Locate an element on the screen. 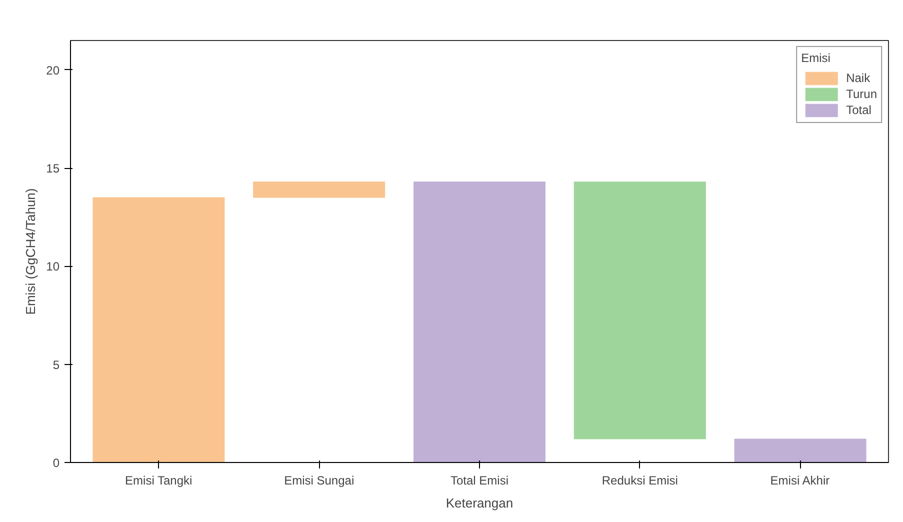 The height and width of the screenshot is (522, 903). legend-label: Total is located at coordinates (859, 110).